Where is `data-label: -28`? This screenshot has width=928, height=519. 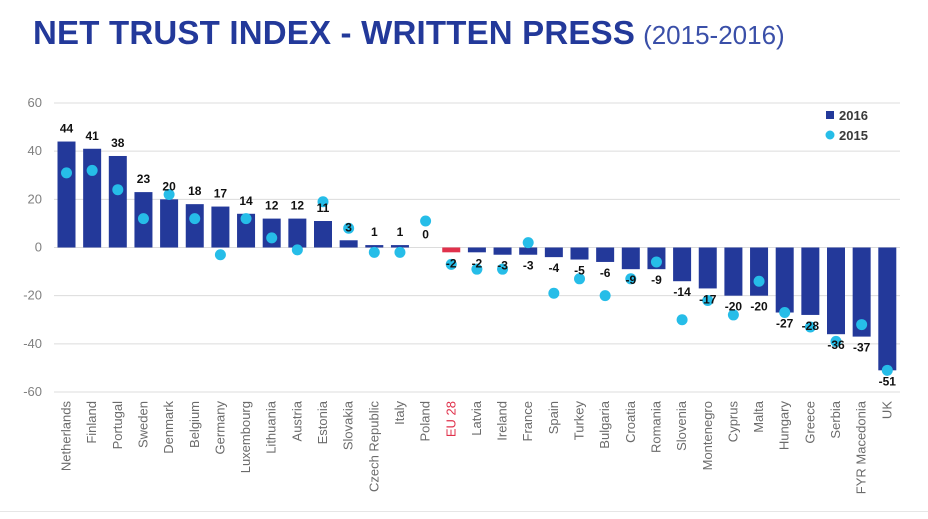 data-label: -28 is located at coordinates (811, 326).